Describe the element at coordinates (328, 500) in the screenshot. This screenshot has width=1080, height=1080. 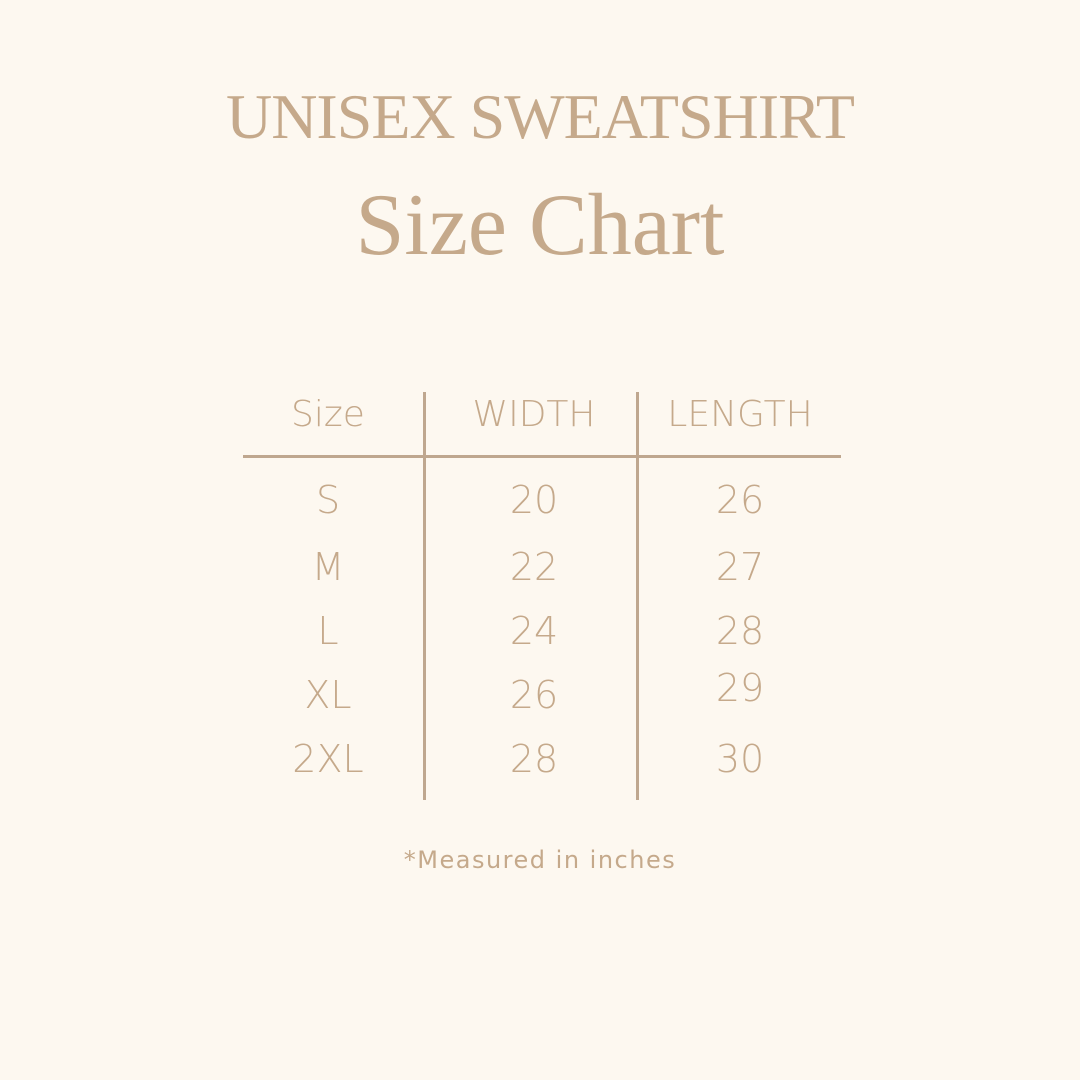
I see `table-cell: S` at that location.